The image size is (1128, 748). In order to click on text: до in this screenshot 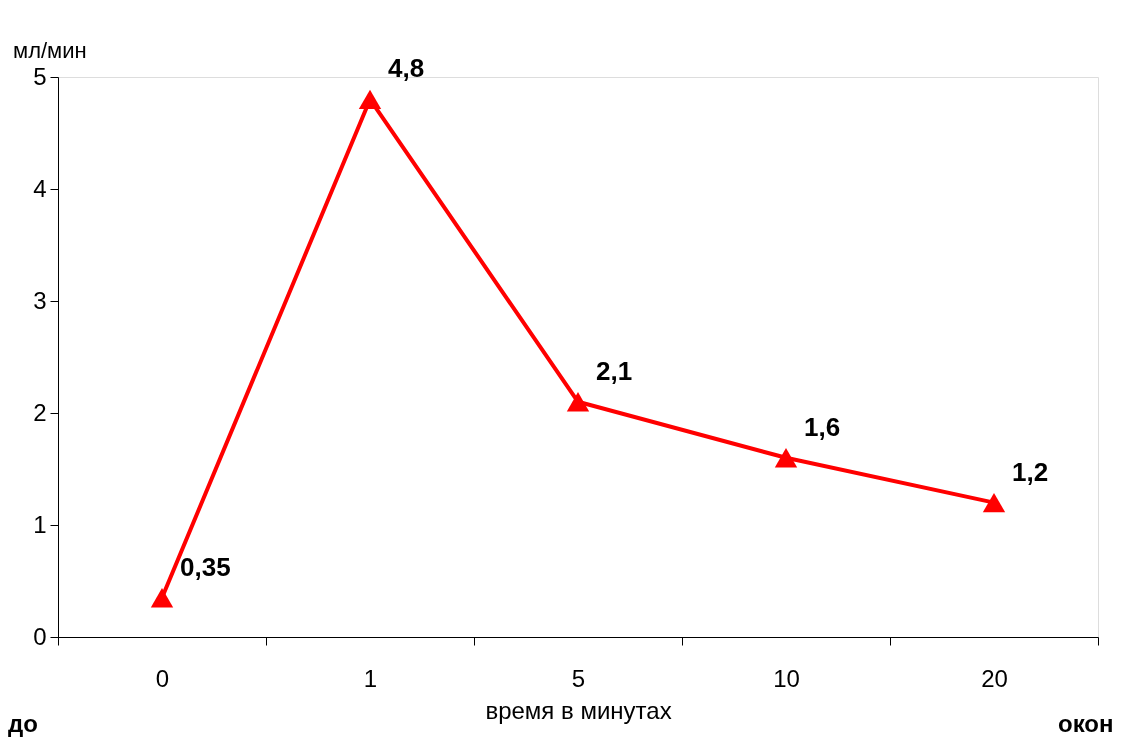, I will do `click(23, 723)`.